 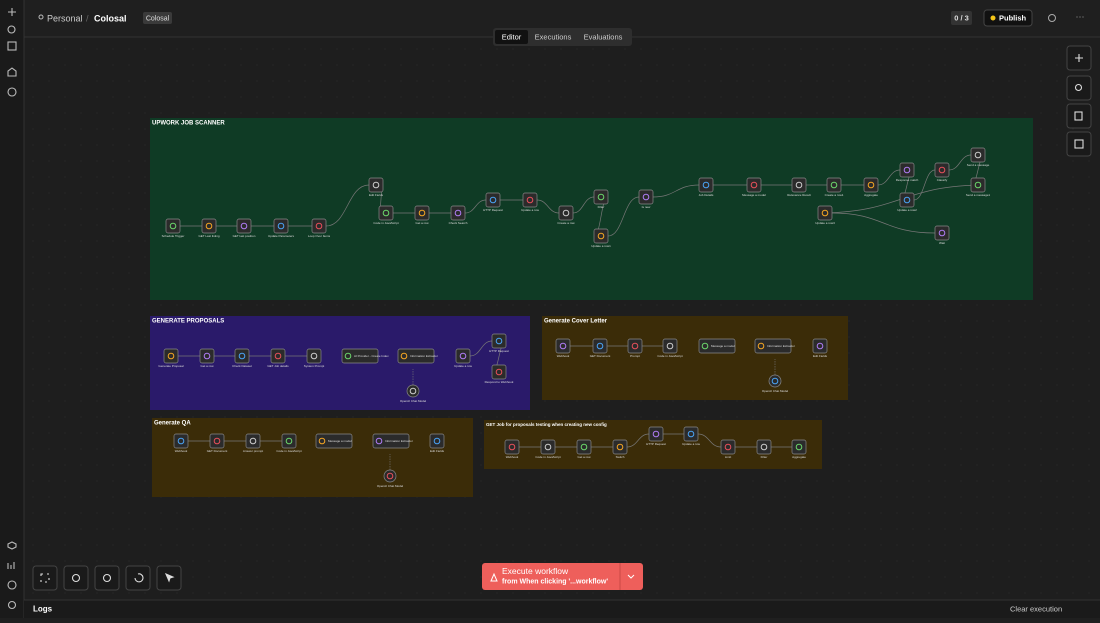 What do you see at coordinates (43, 609) in the screenshot?
I see `logs-label: Logs` at bounding box center [43, 609].